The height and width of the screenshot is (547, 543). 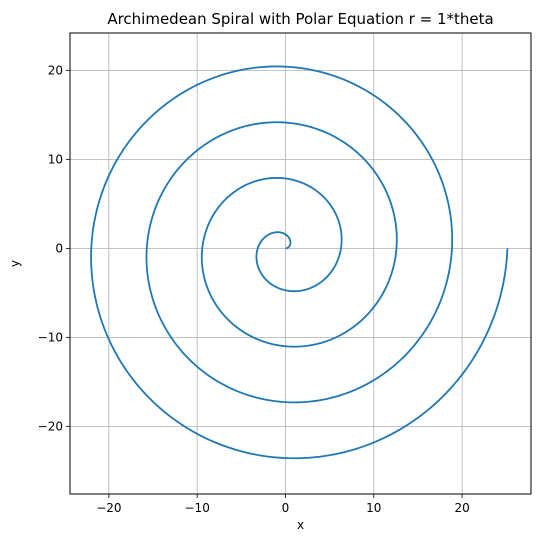 I want to click on y-tick-label: −10, so click(x=50, y=337).